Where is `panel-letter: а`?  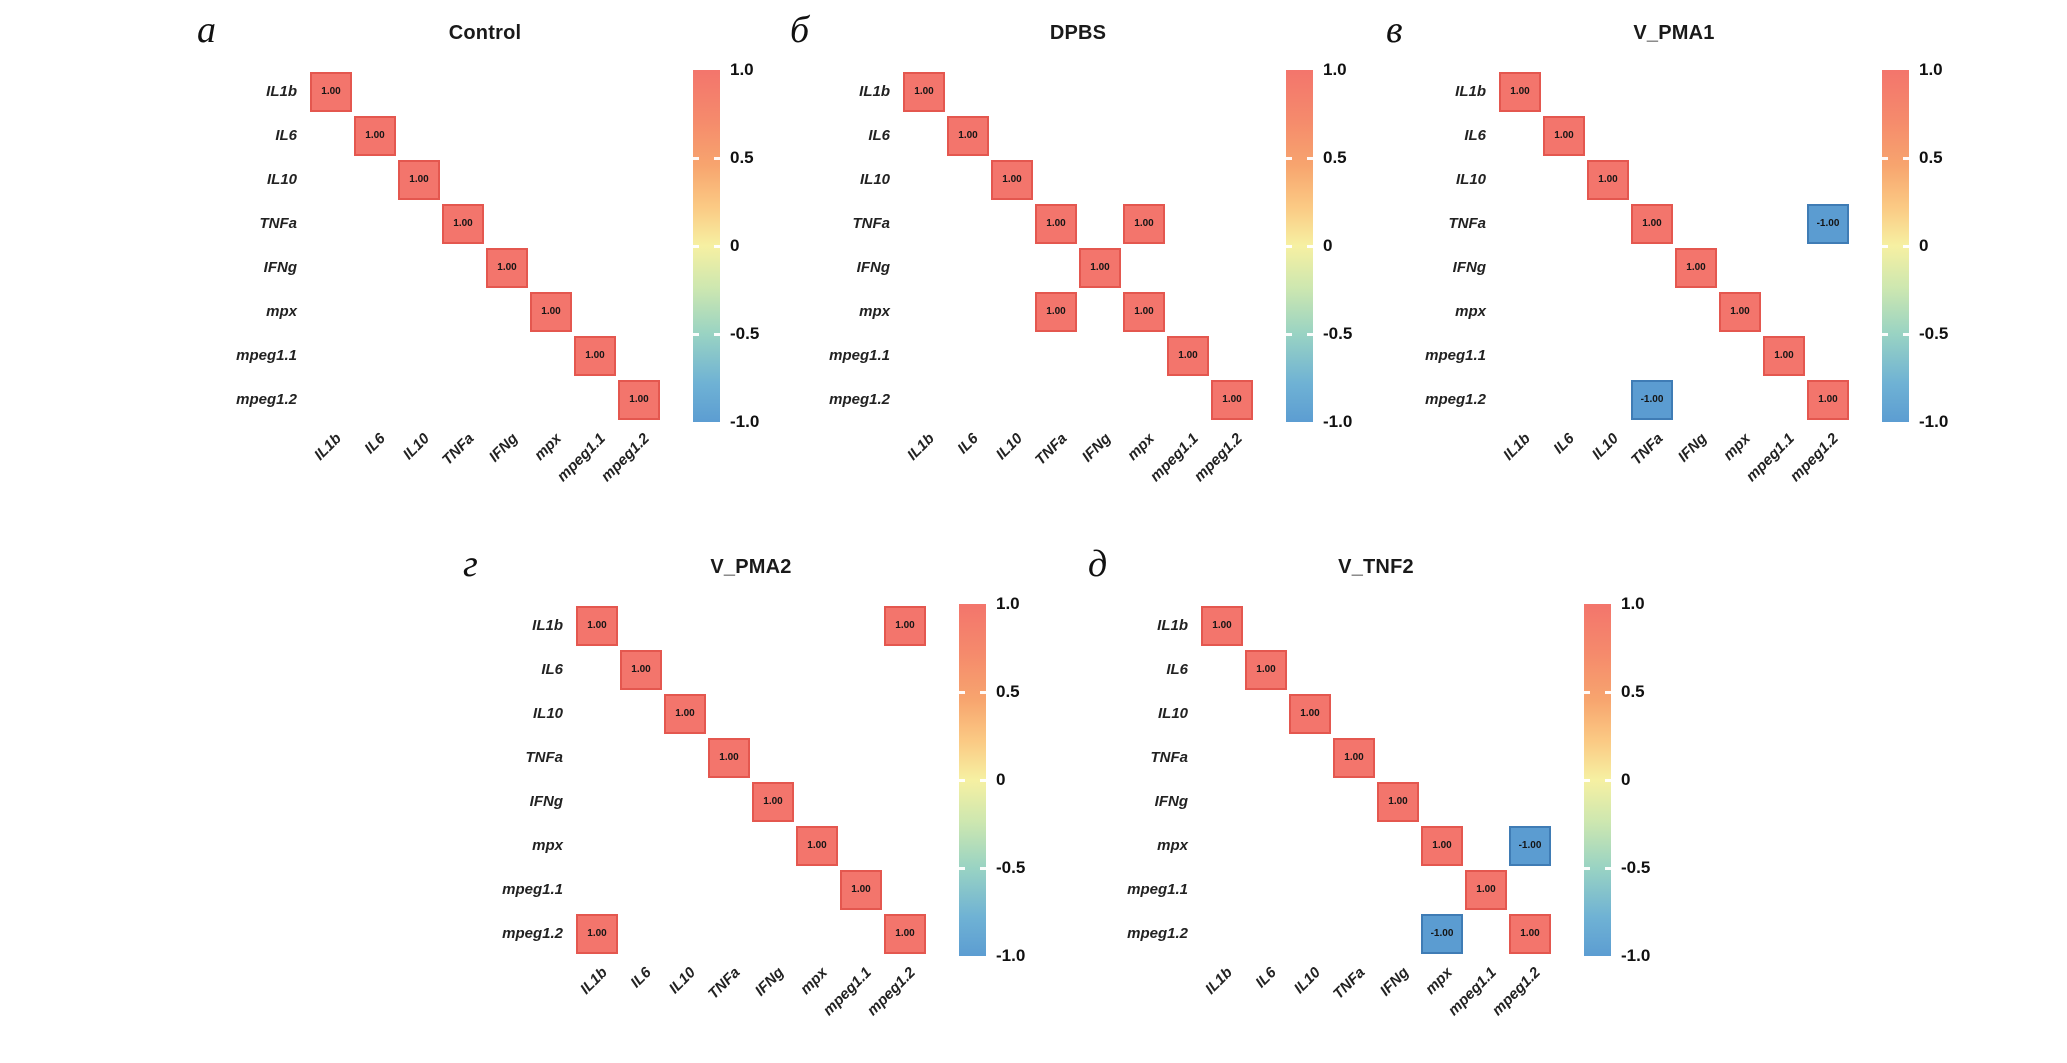 panel-letter: а is located at coordinates (206, 30).